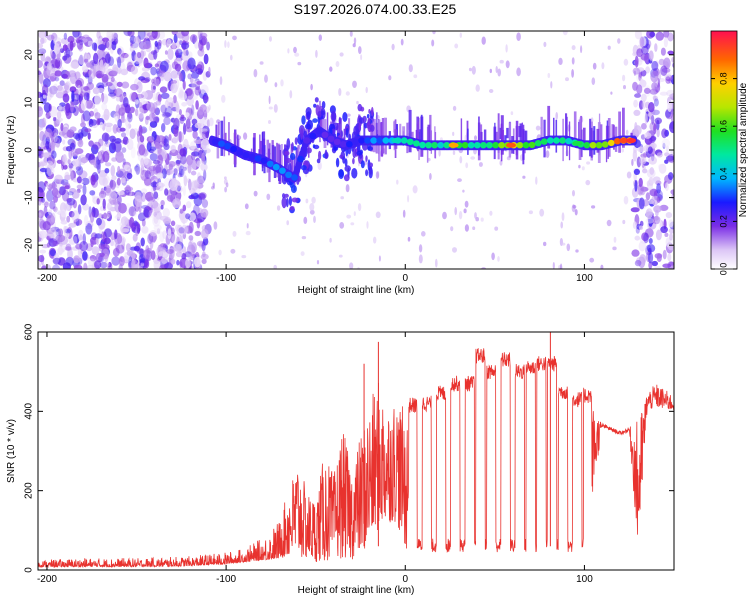 The width and height of the screenshot is (750, 600). I want to click on colorbar-tick-label: 0.8, so click(723, 78).